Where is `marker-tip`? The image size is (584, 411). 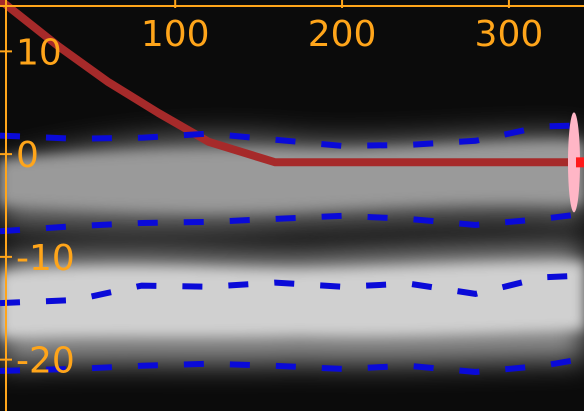
marker-tip is located at coordinates (579, 162).